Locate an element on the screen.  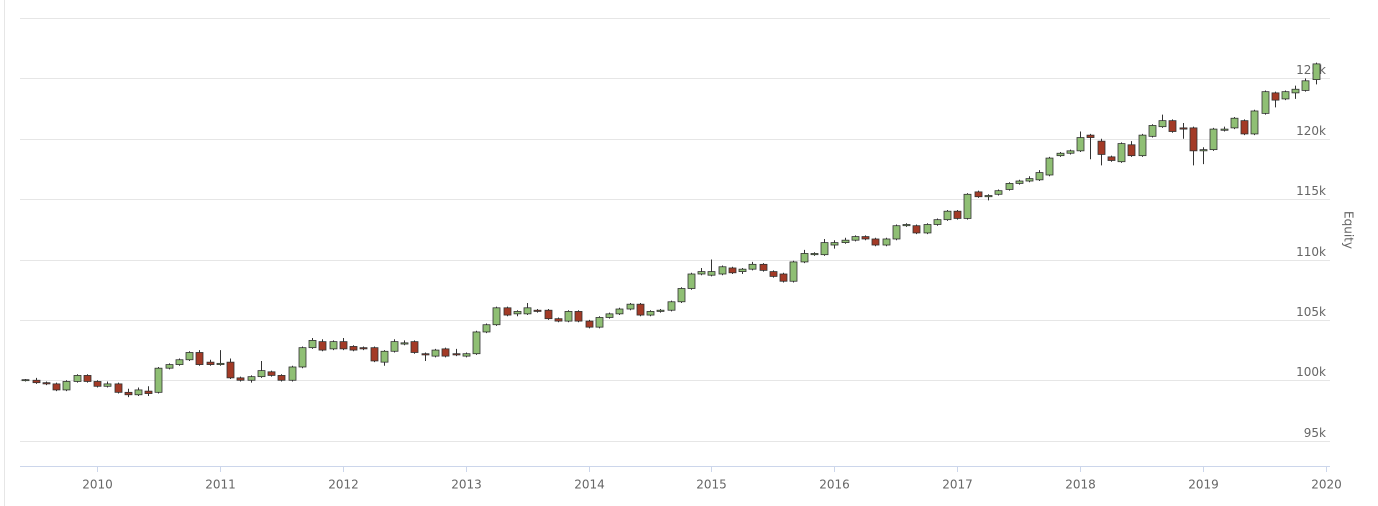
y-axis-title: Equity is located at coordinates (1349, 230).